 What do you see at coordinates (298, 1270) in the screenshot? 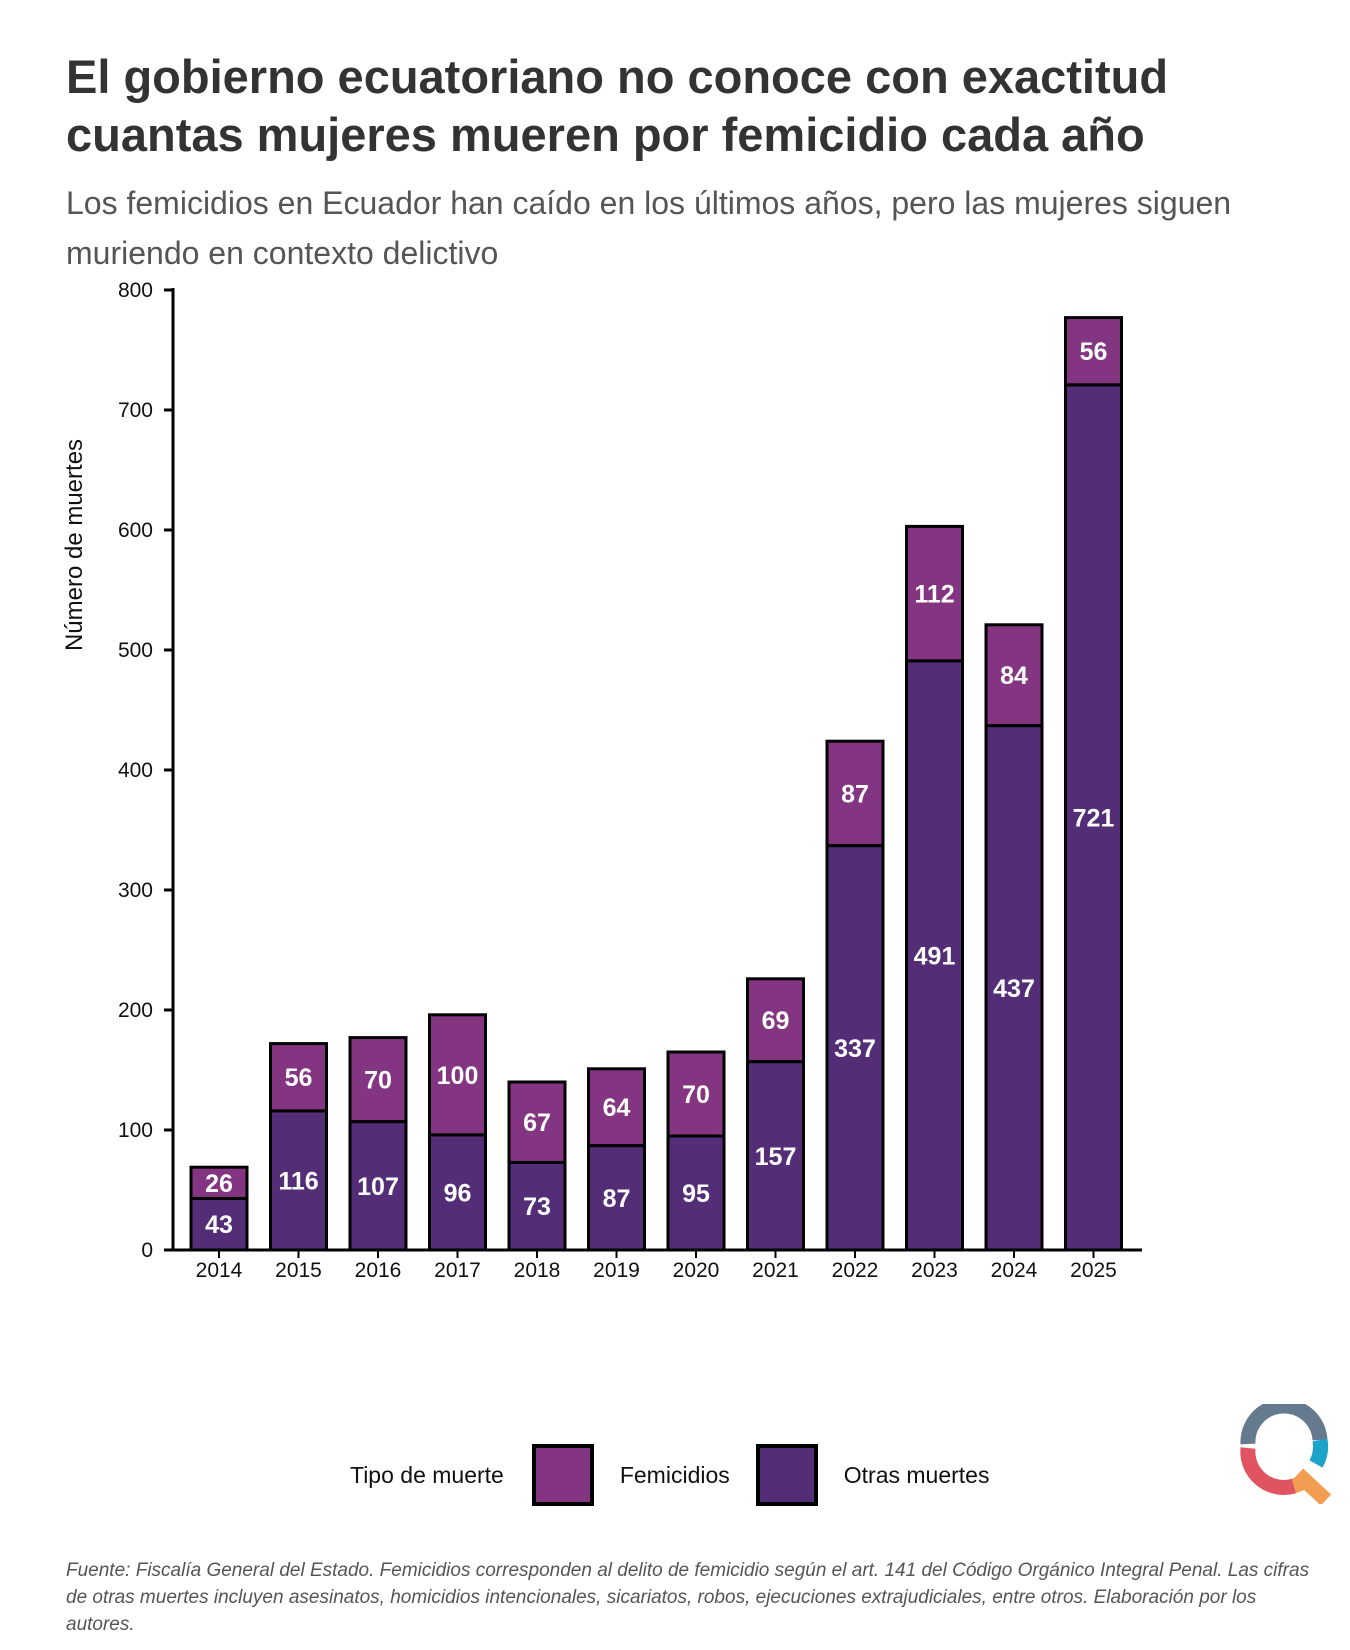
I see `x-tick-label: 2015` at bounding box center [298, 1270].